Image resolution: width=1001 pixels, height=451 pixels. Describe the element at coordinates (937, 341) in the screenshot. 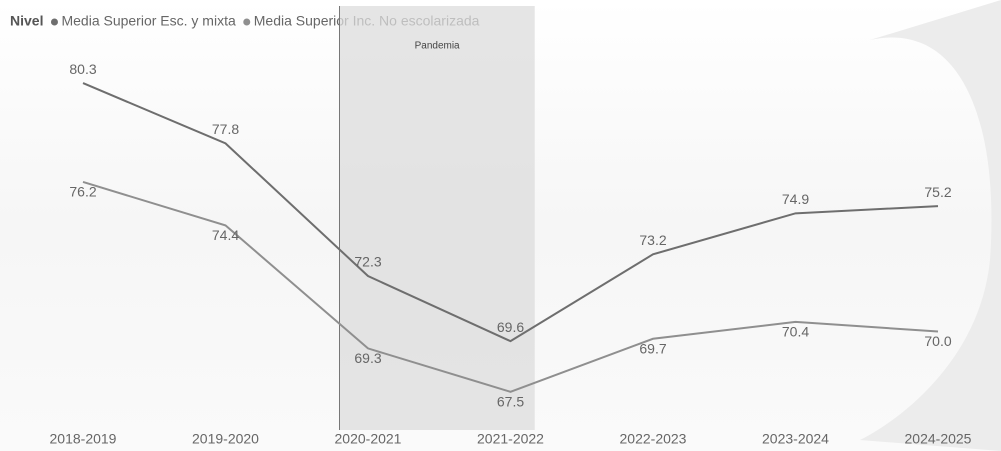

I see `data-label: 70.0` at that location.